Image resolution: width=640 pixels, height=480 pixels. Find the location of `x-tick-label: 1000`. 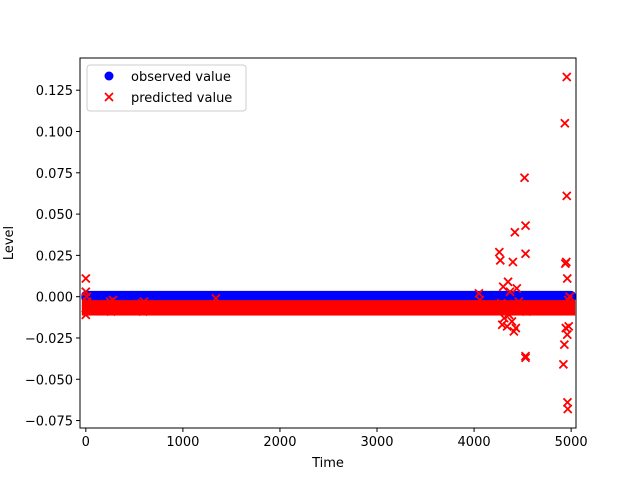

x-tick-label: 1000 is located at coordinates (182, 442).